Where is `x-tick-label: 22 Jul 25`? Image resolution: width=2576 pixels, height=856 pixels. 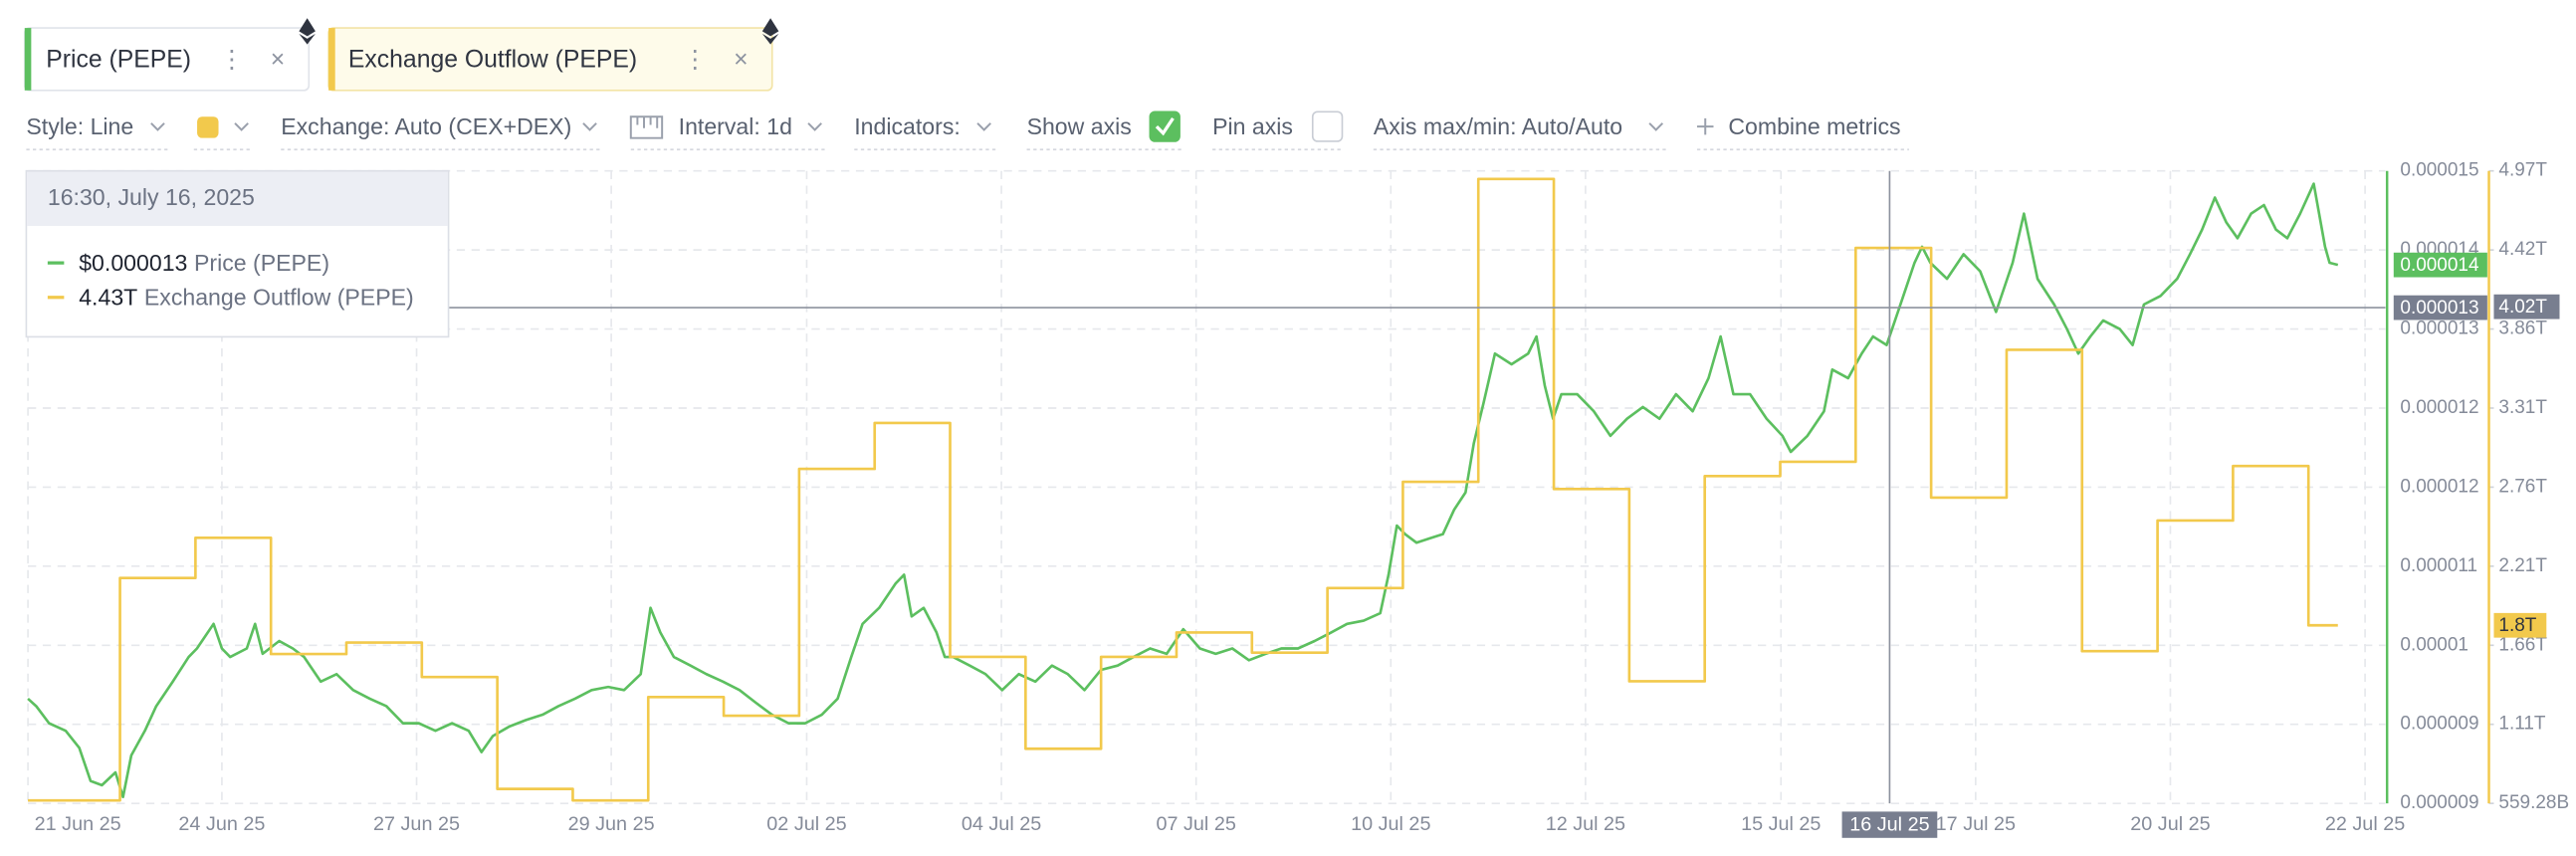
x-tick-label: 22 Jul 25 is located at coordinates (2365, 824).